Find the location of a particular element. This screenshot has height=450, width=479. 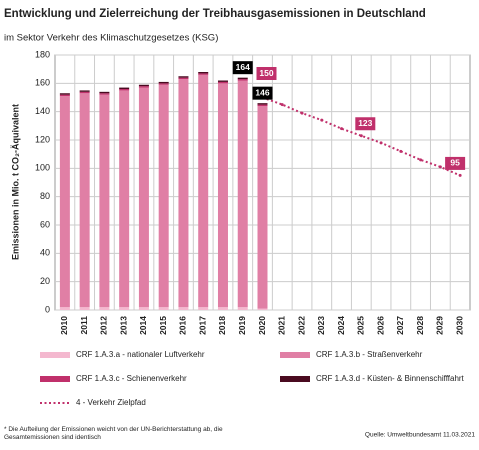

legend-label: 4 - Verkehr Zielpfad is located at coordinates (111, 402).